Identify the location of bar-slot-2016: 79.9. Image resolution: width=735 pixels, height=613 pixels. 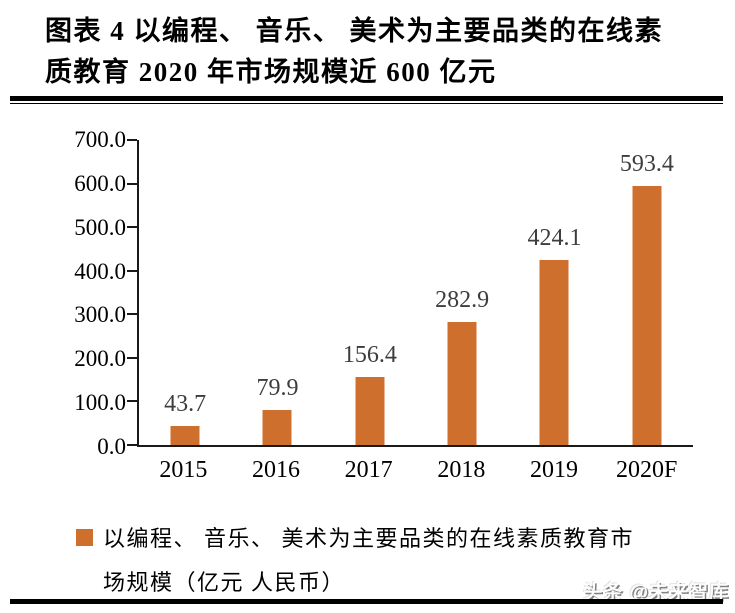
(277, 292).